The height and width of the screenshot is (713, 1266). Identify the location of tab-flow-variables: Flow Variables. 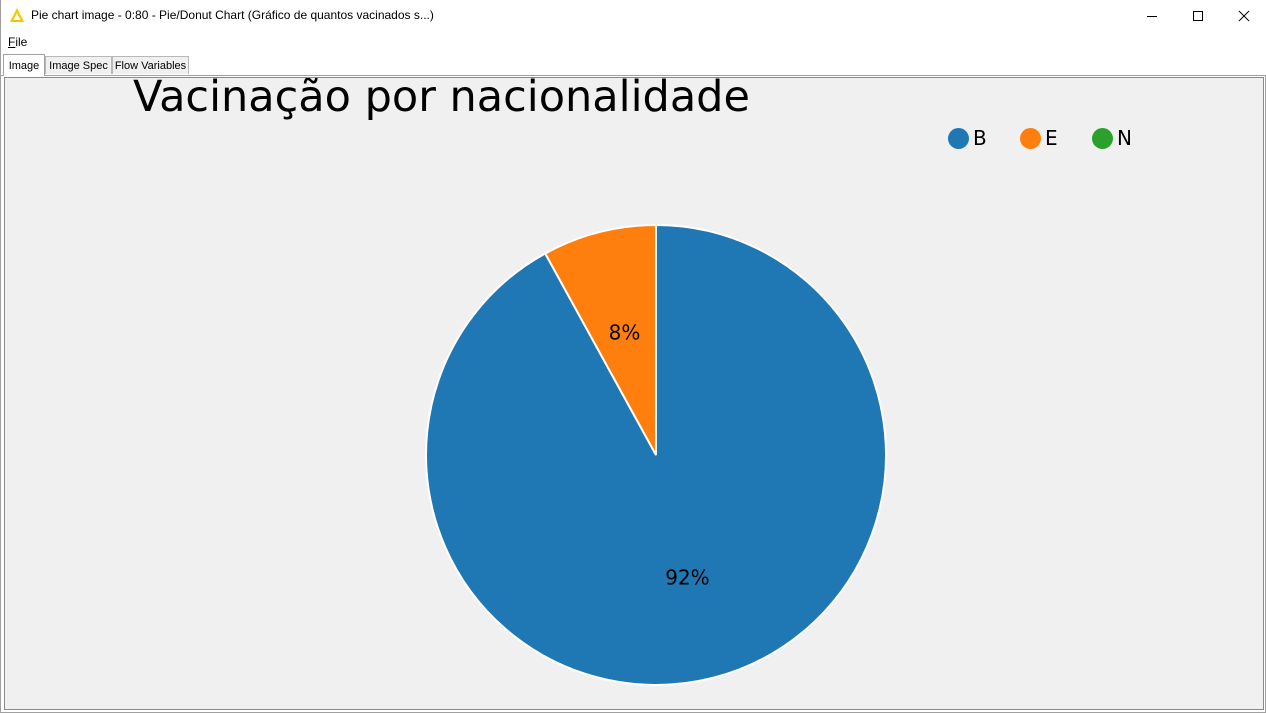
(150, 65).